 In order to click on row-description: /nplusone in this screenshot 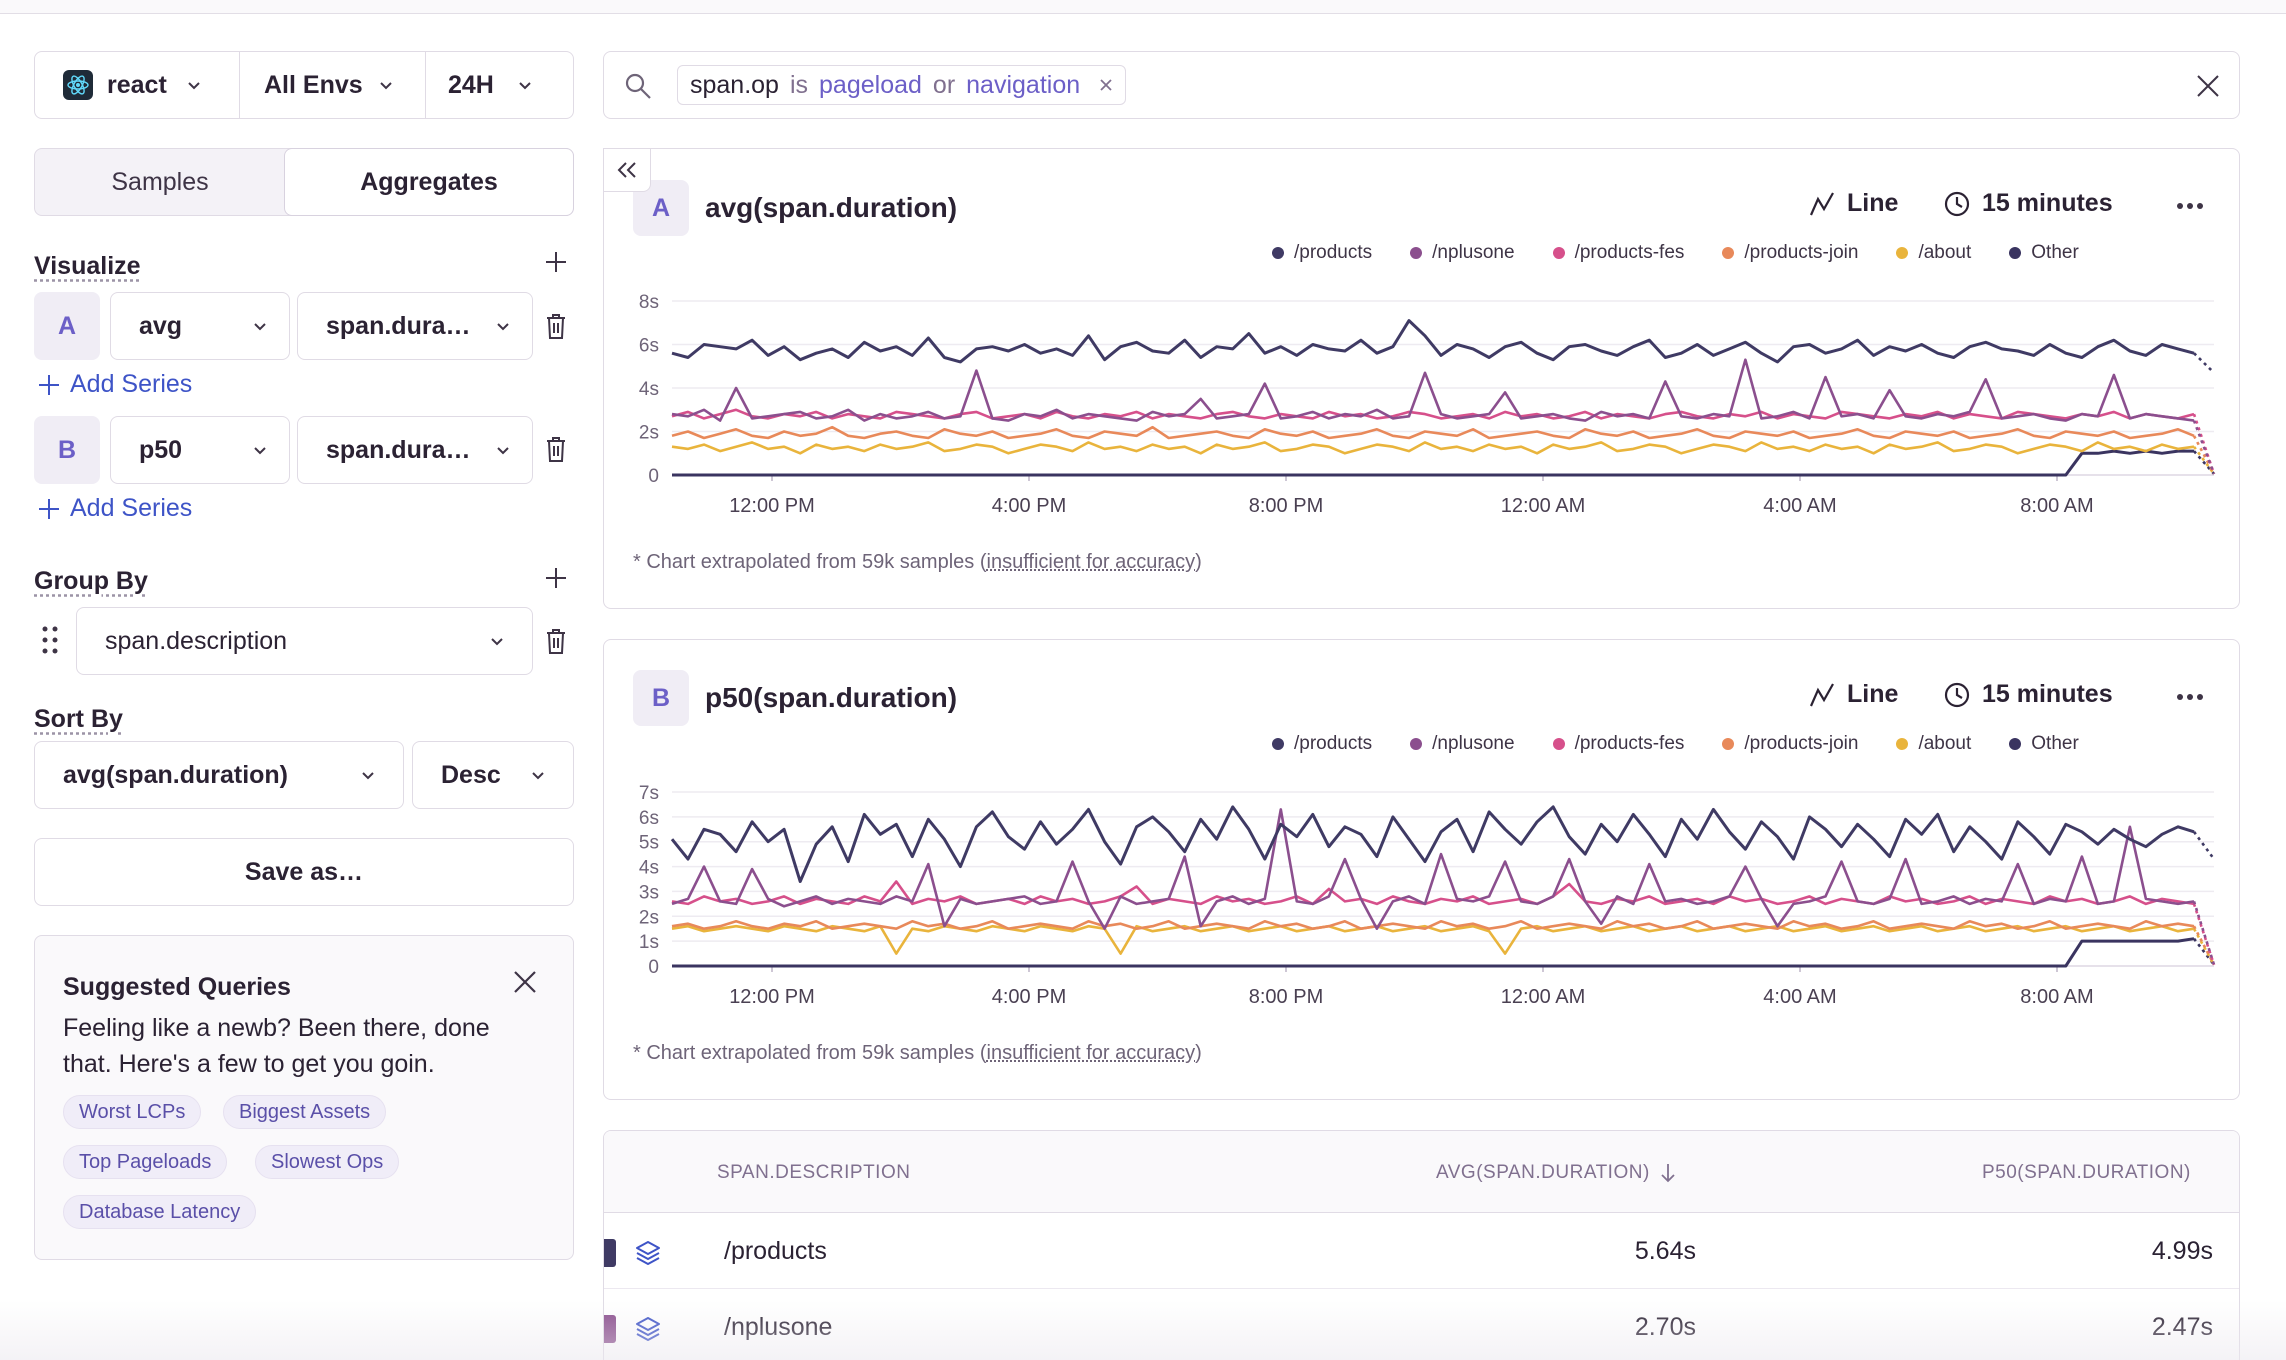, I will do `click(778, 1327)`.